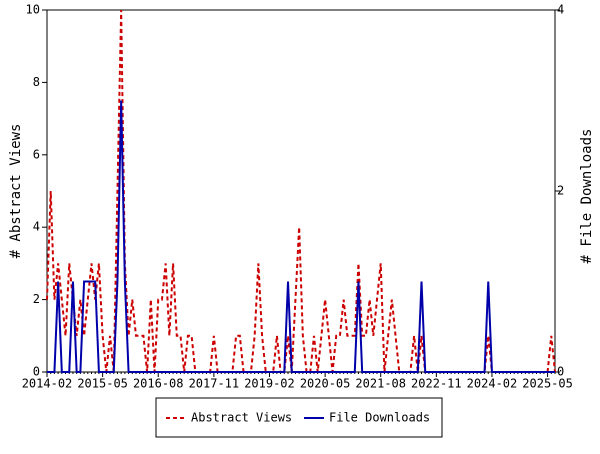  What do you see at coordinates (47, 384) in the screenshot?
I see `x-tick-label: 2014-02` at bounding box center [47, 384].